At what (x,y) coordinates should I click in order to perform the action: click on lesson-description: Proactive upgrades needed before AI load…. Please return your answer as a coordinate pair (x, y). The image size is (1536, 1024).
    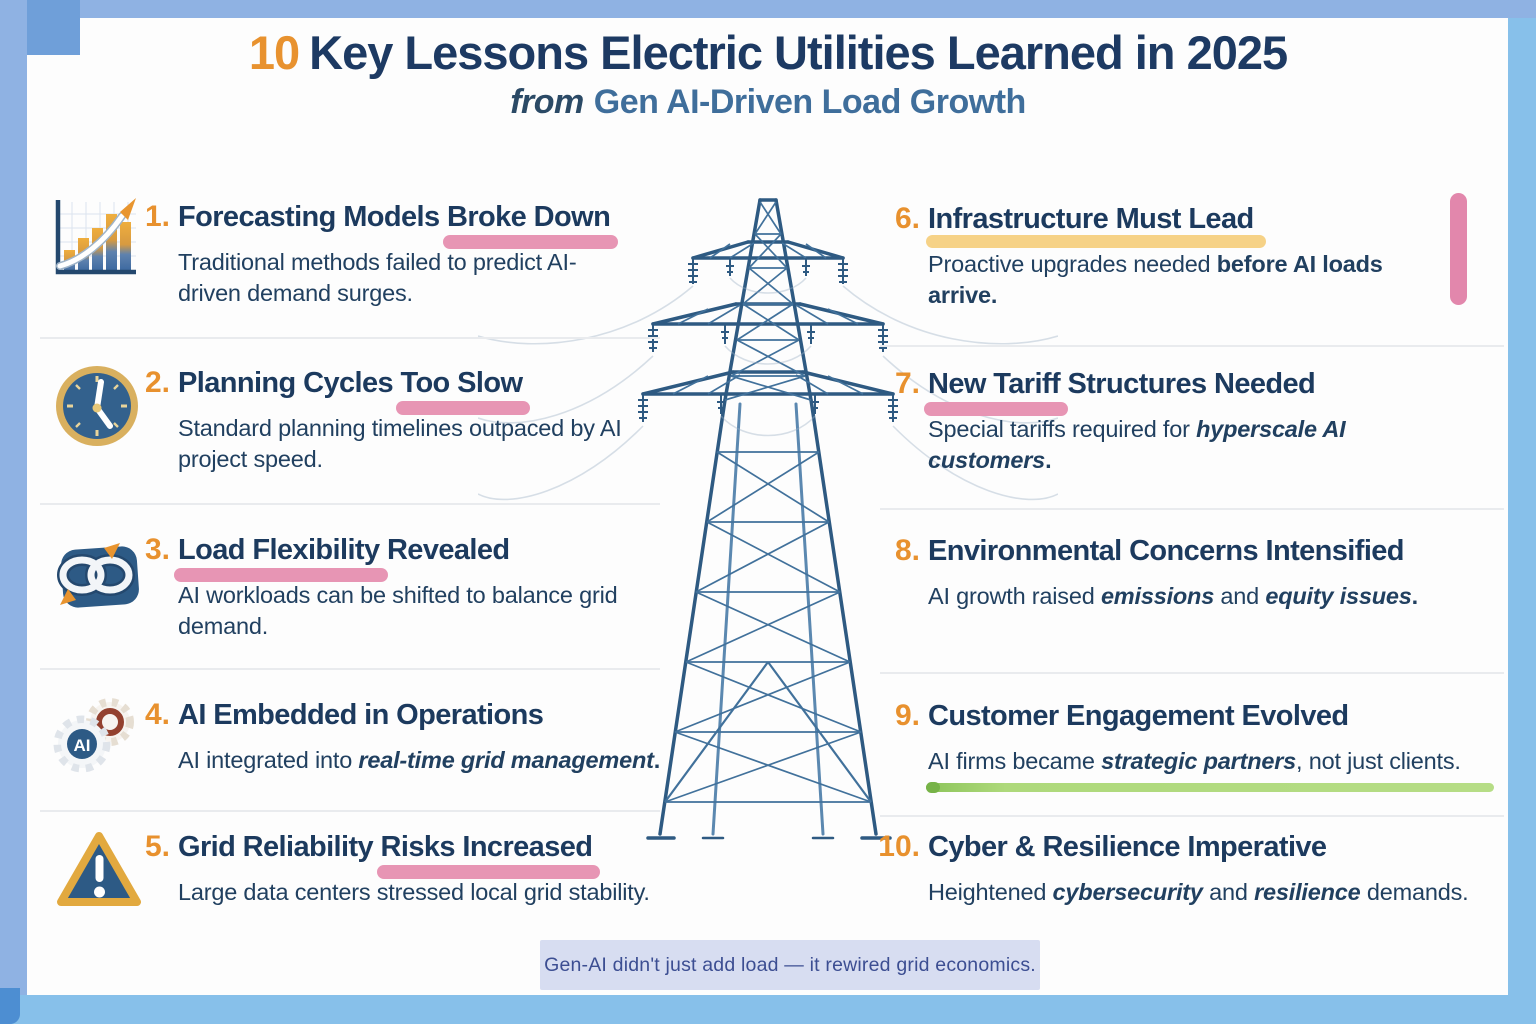
    Looking at the image, I should click on (1155, 280).